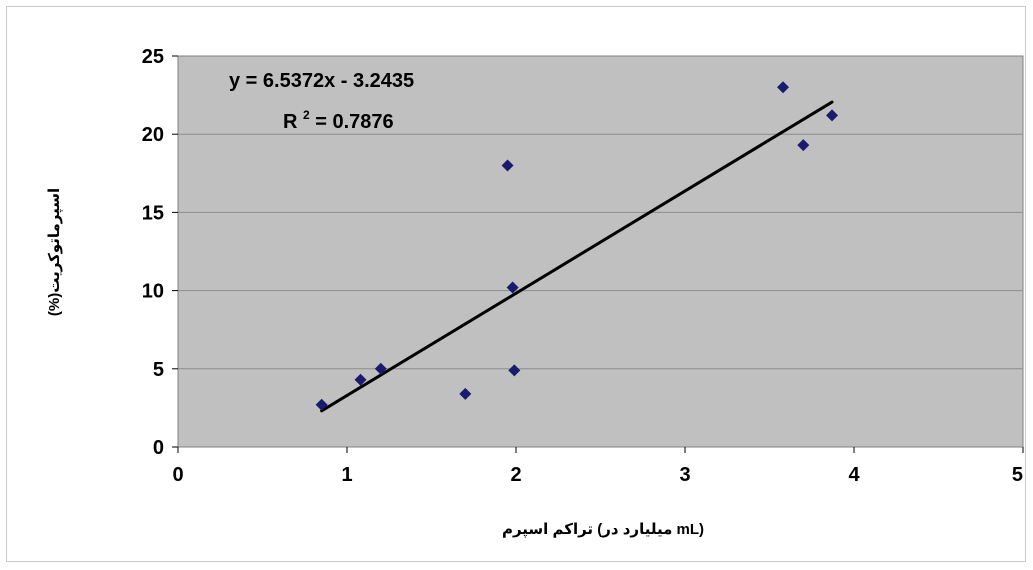 The width and height of the screenshot is (1033, 570). Describe the element at coordinates (177, 475) in the screenshot. I see `x-tick-label-0: 0` at that location.